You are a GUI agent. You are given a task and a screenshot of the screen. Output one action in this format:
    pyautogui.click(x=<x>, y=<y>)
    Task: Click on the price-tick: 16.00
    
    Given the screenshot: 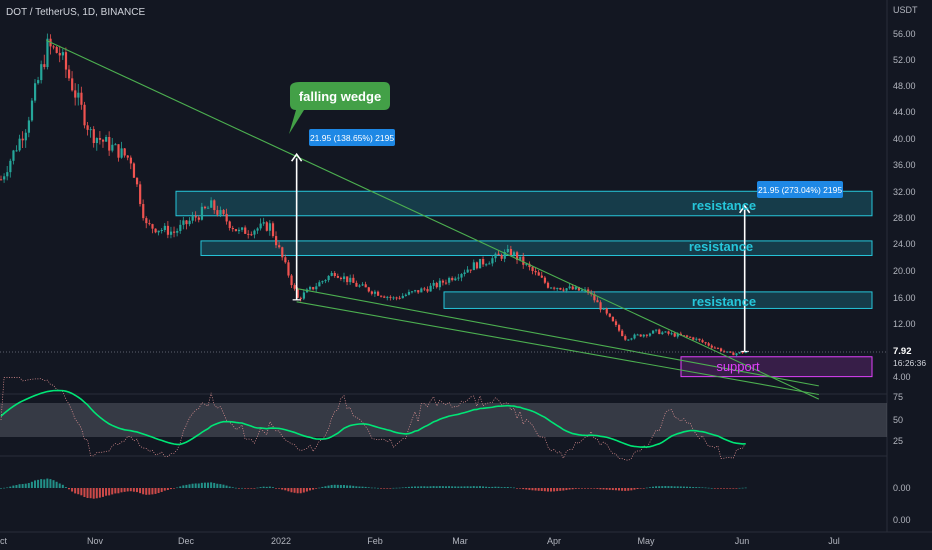 What is the action you would take?
    pyautogui.click(x=904, y=298)
    